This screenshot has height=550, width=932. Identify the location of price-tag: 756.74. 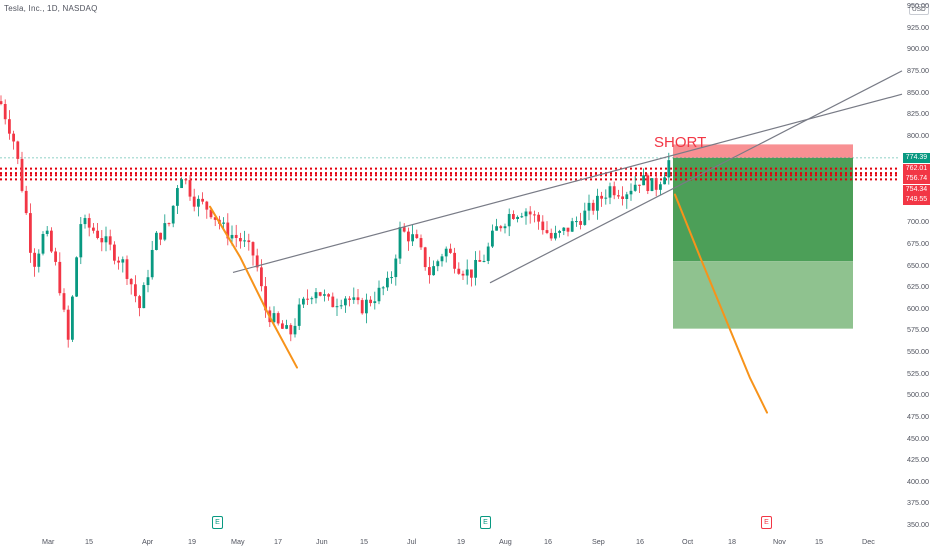
(916, 179).